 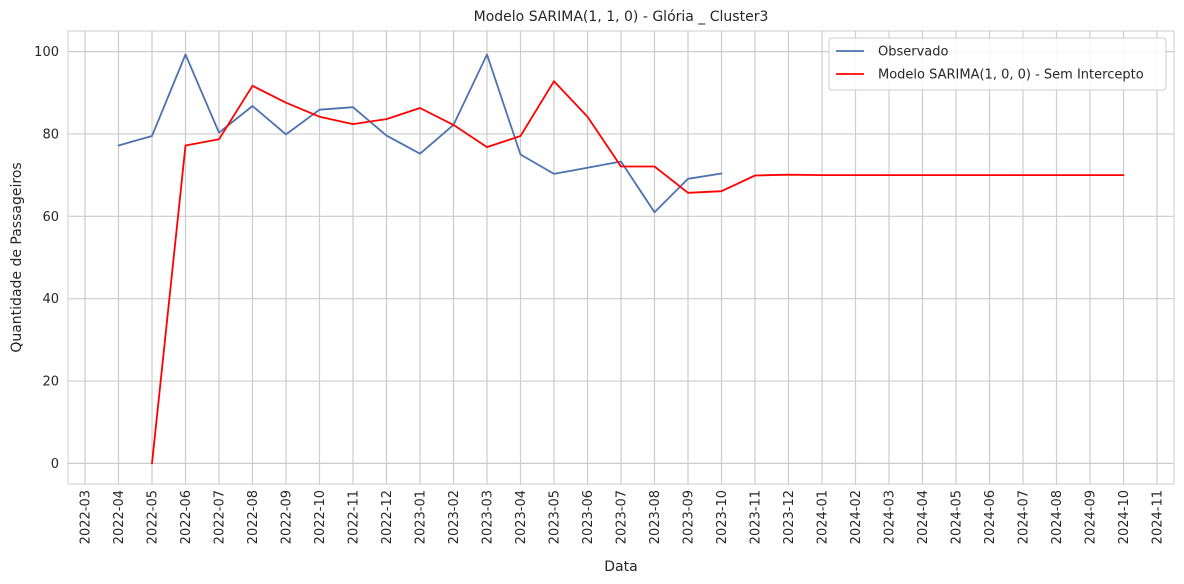 What do you see at coordinates (1124, 517) in the screenshot?
I see `x-tick-label: 2024-10` at bounding box center [1124, 517].